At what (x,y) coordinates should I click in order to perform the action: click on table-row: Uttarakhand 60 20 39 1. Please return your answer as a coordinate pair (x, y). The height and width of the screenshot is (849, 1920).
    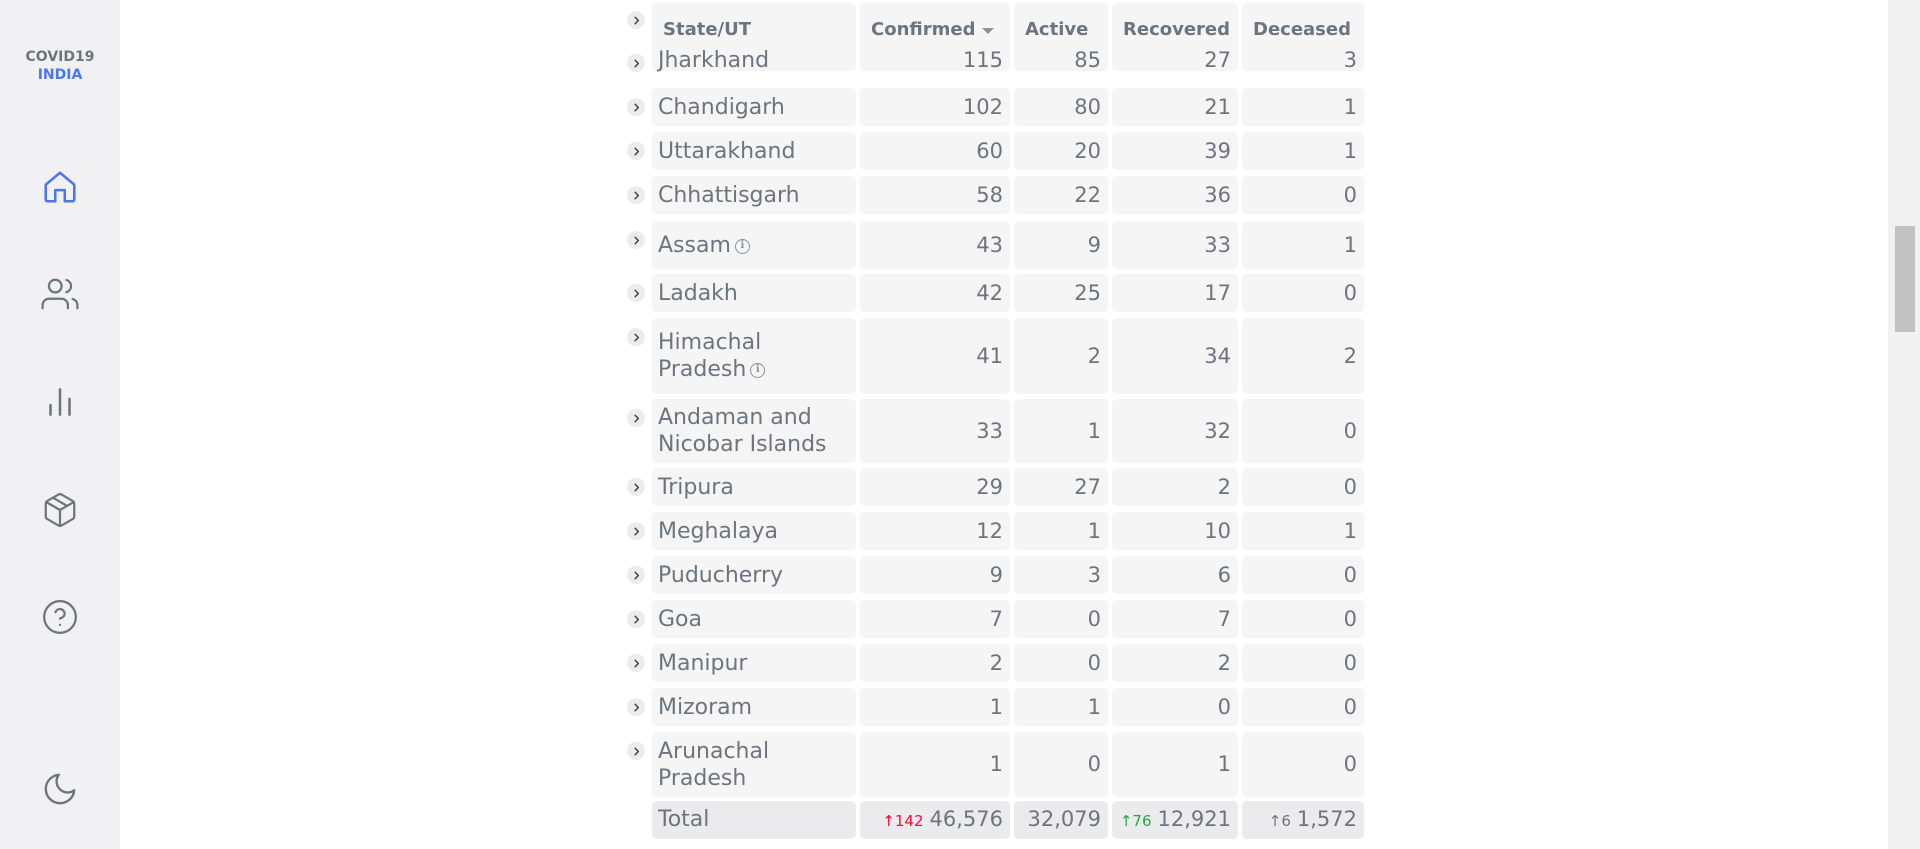
    Looking at the image, I should click on (992, 151).